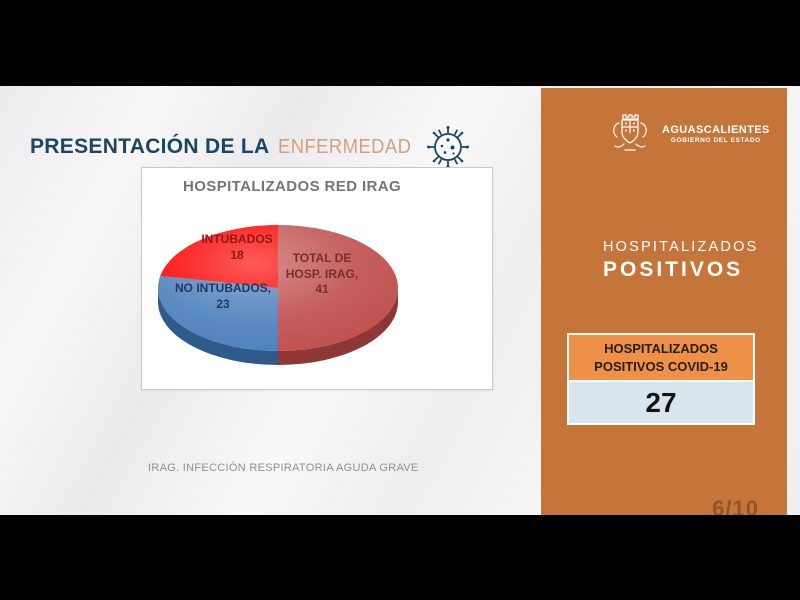  Describe the element at coordinates (400, 43) in the screenshot. I see `letterbox-top` at that location.